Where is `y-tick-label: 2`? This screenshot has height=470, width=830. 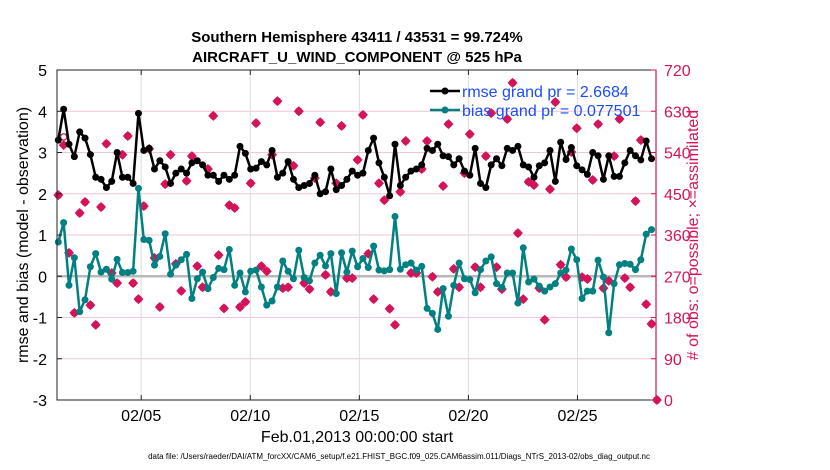 y-tick-label: 2 is located at coordinates (42, 195).